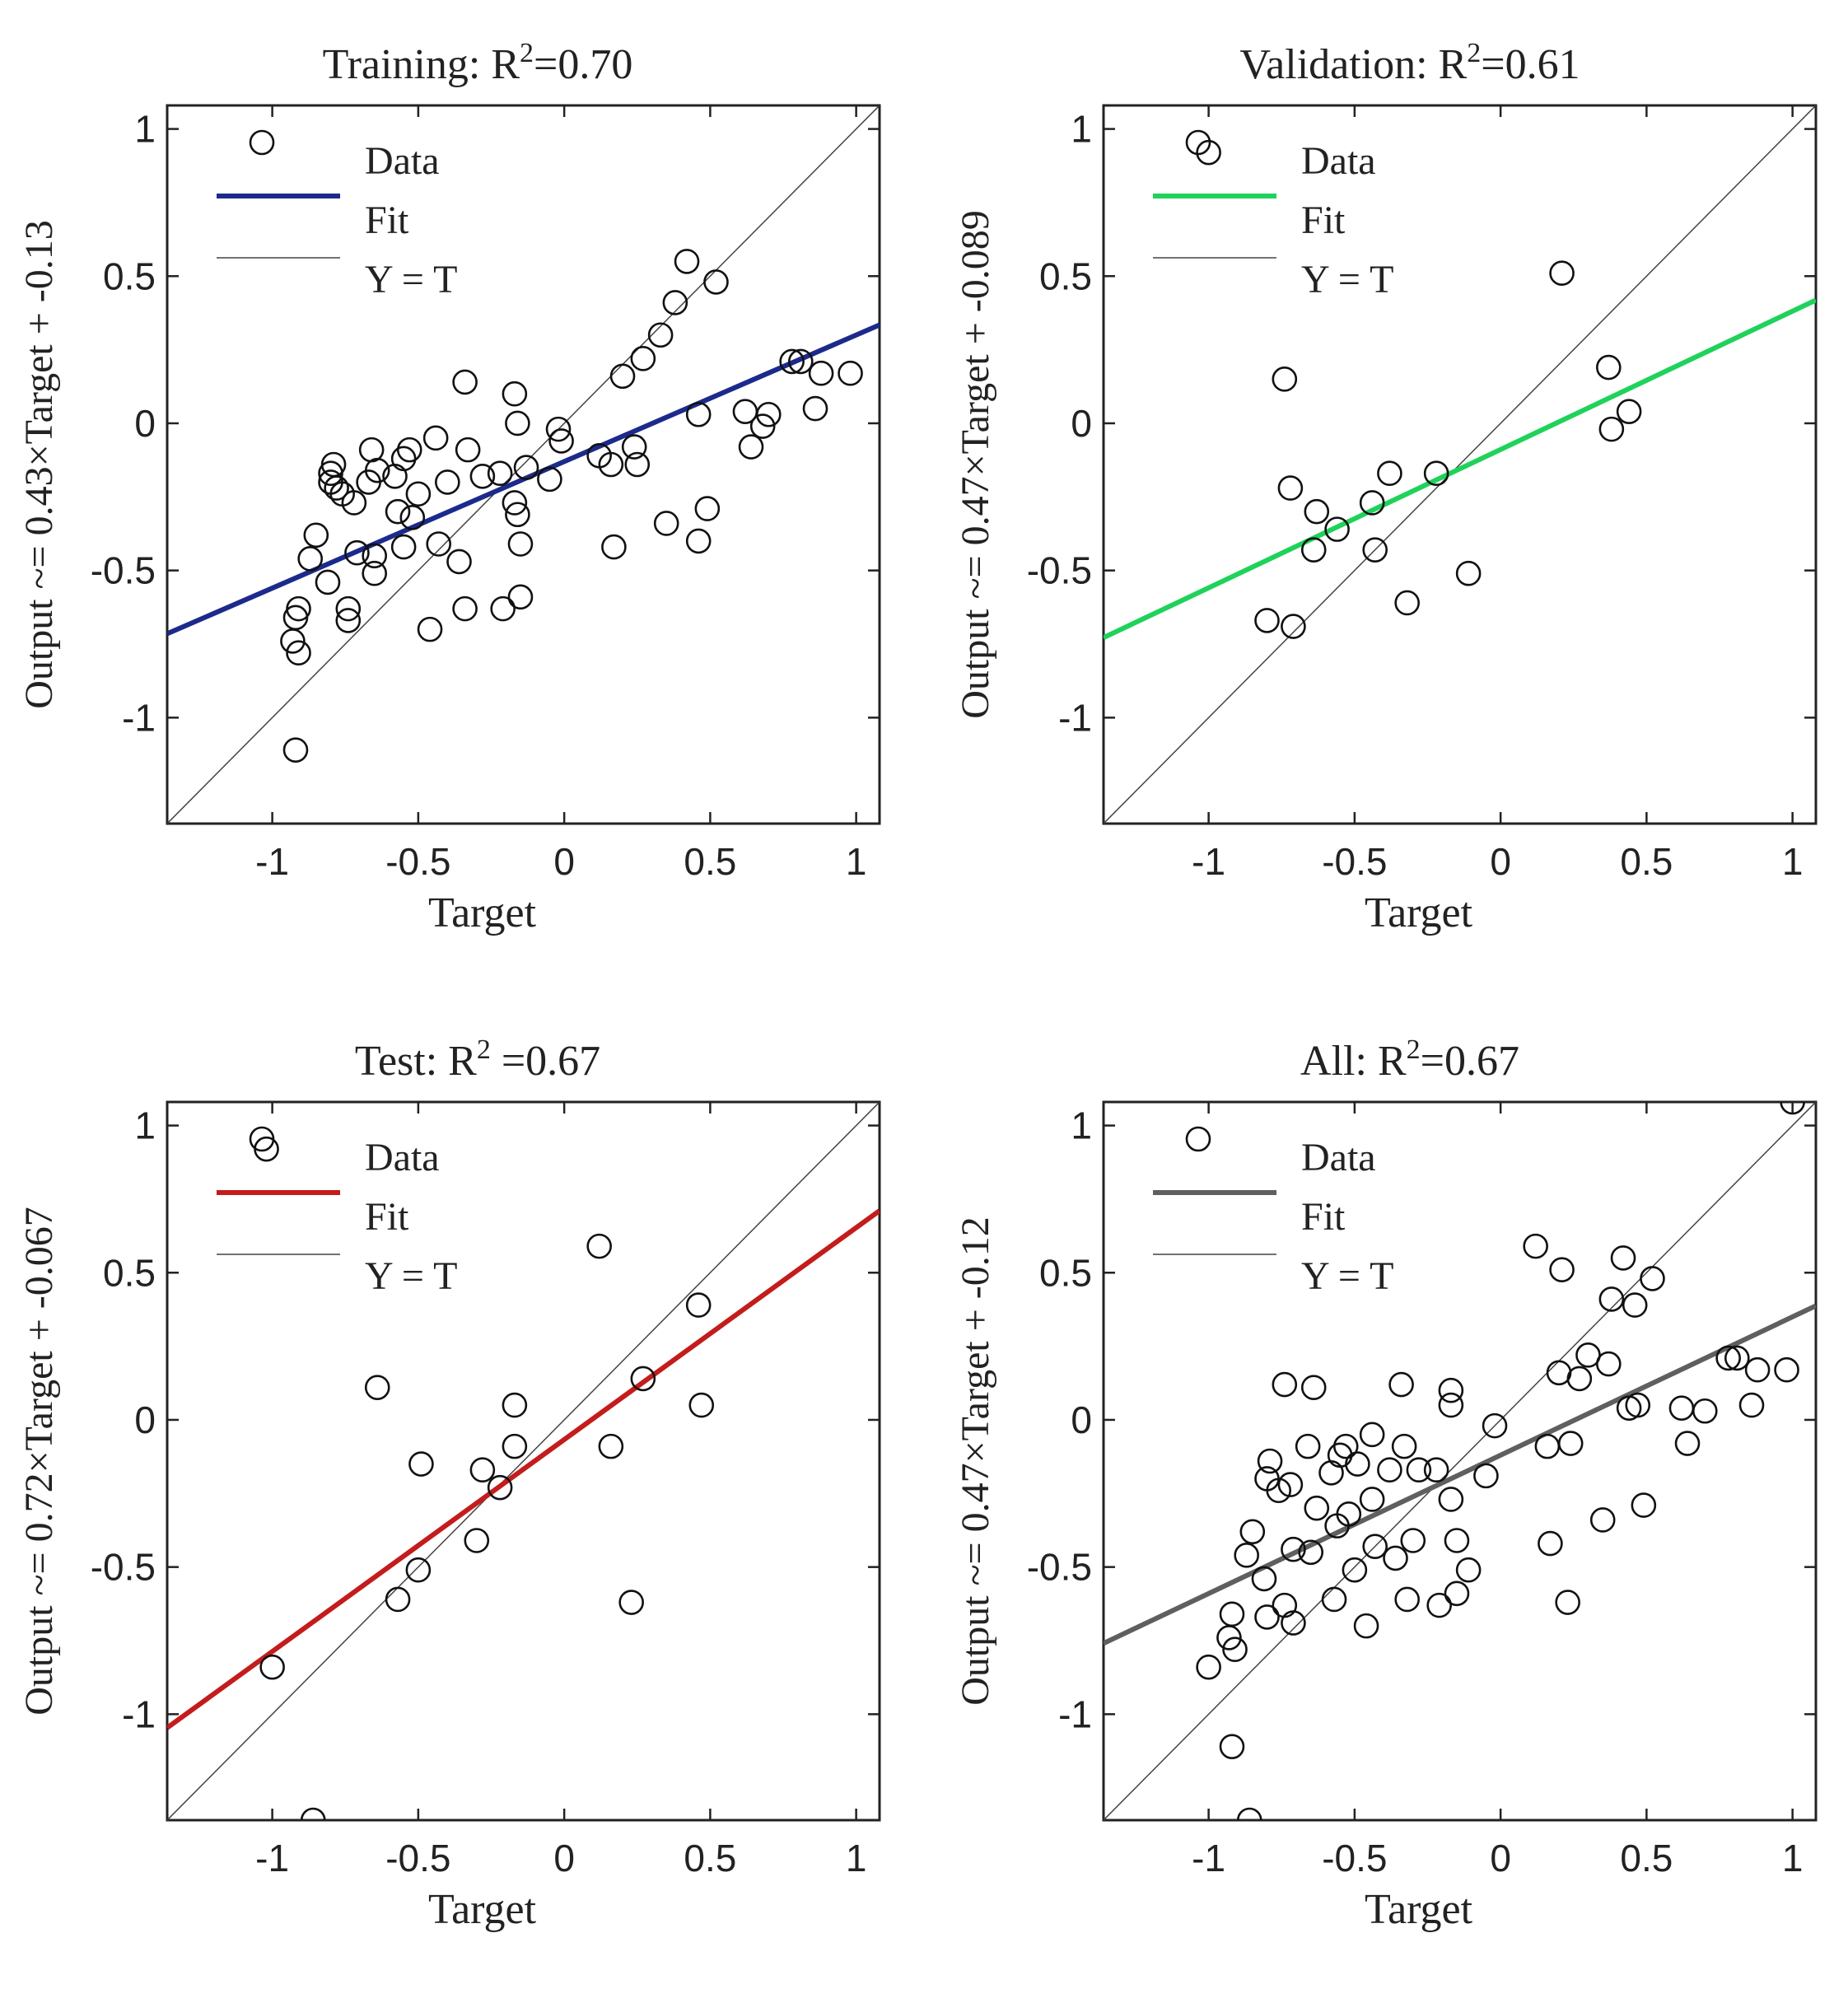  Describe the element at coordinates (39, 1461) in the screenshot. I see `y-axis-label: Output ~= 0.72×Target + -0.067` at that location.